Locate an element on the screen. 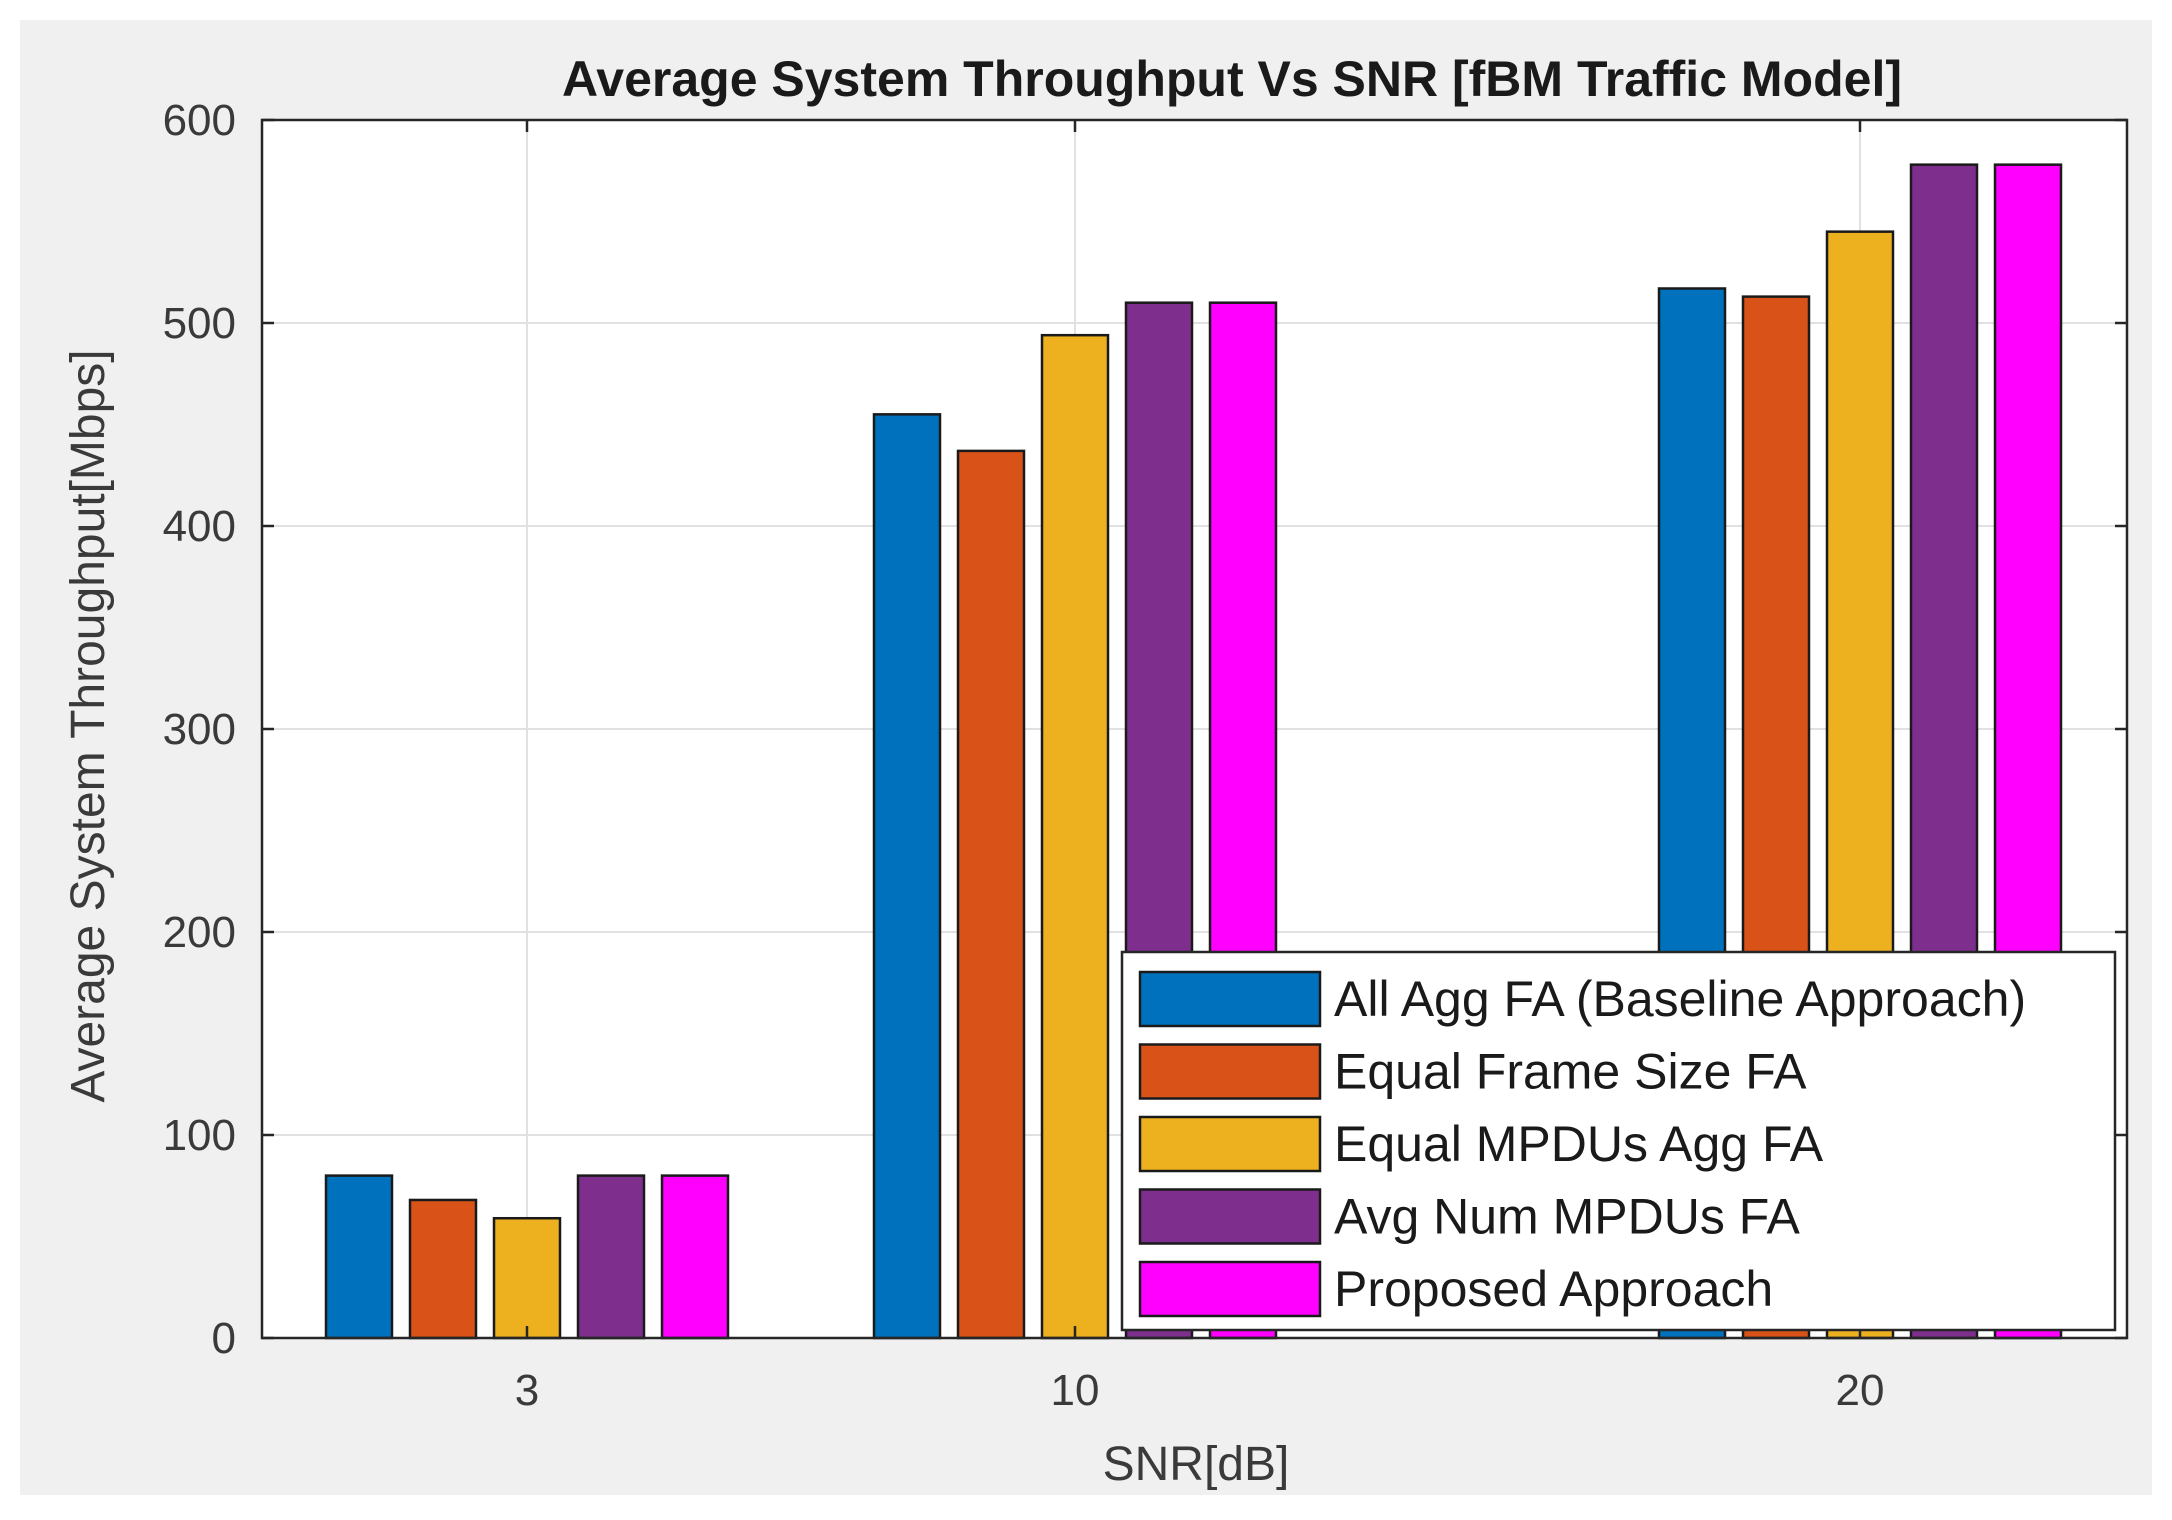 This screenshot has width=2172, height=1520. legend-label: Avg Num MPDUs FA is located at coordinates (1567, 1217).